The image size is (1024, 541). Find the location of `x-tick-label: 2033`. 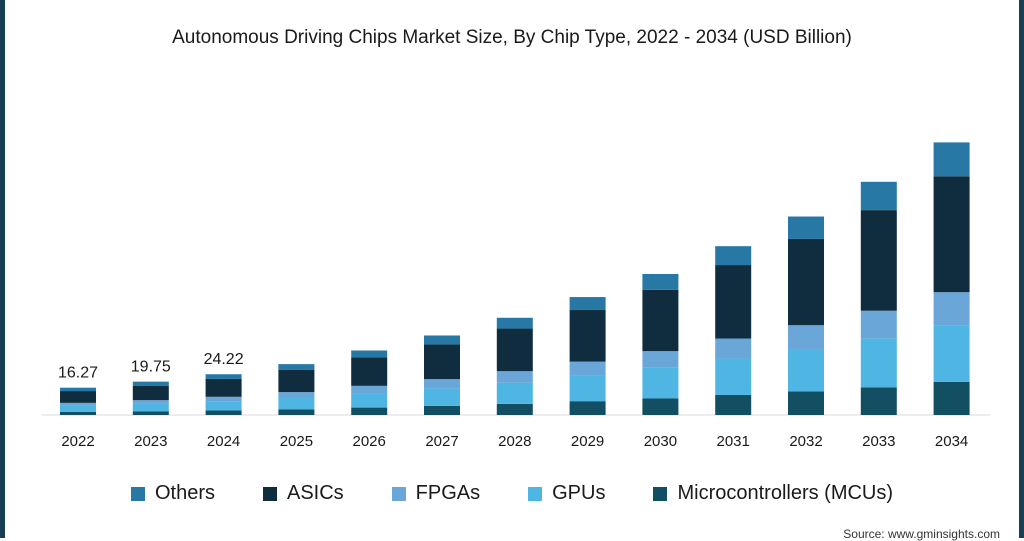

x-tick-label: 2033 is located at coordinates (878, 441).